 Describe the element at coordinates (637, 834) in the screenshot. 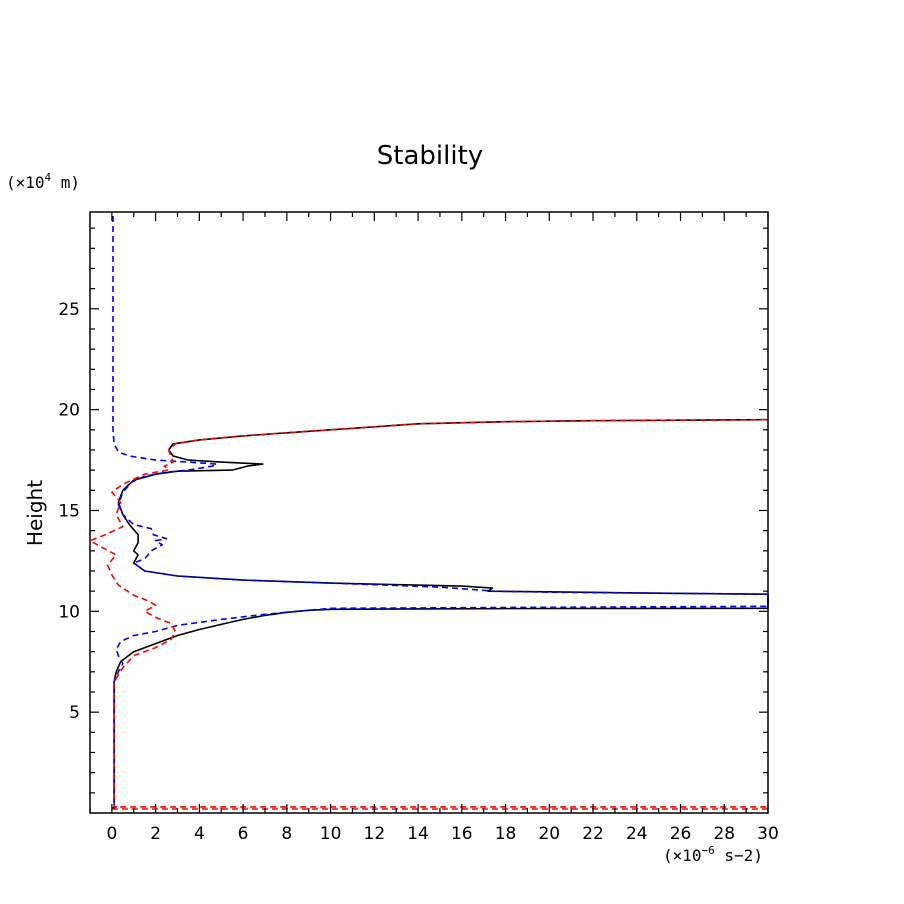

I see `x-tick-label: 24` at that location.